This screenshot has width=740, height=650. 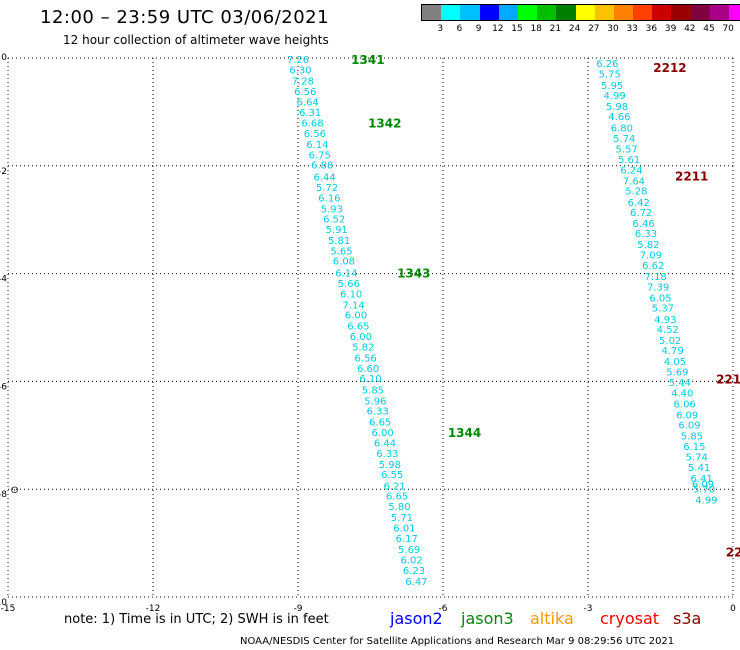 I want to click on swh-value-left-track: 5.93, so click(x=332, y=209).